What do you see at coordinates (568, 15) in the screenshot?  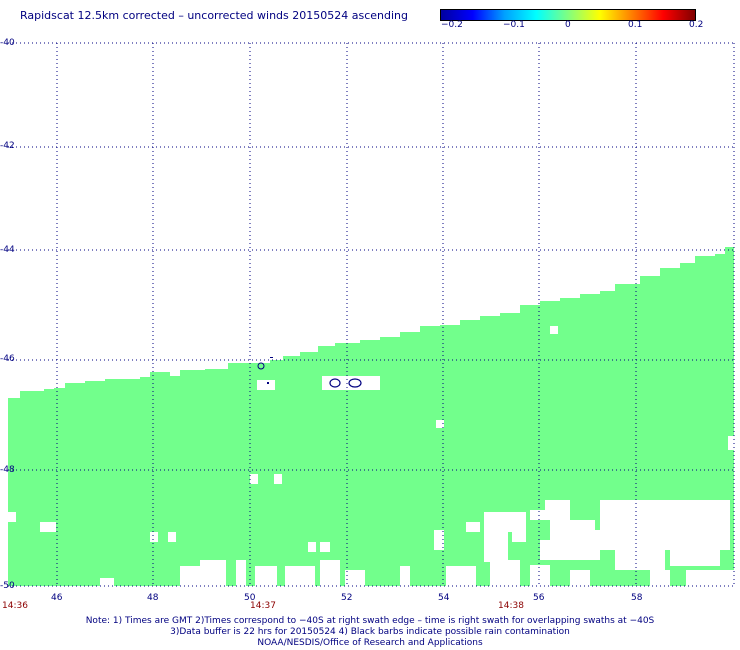 I see `colorbar` at bounding box center [568, 15].